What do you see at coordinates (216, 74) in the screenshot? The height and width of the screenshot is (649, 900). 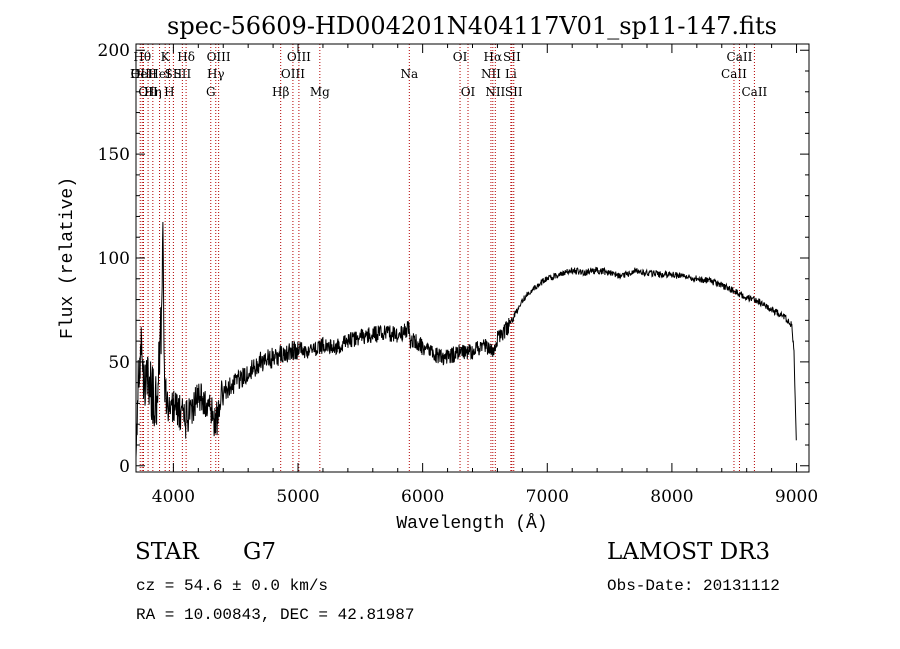 I see `line-marker-label: Hγ` at bounding box center [216, 74].